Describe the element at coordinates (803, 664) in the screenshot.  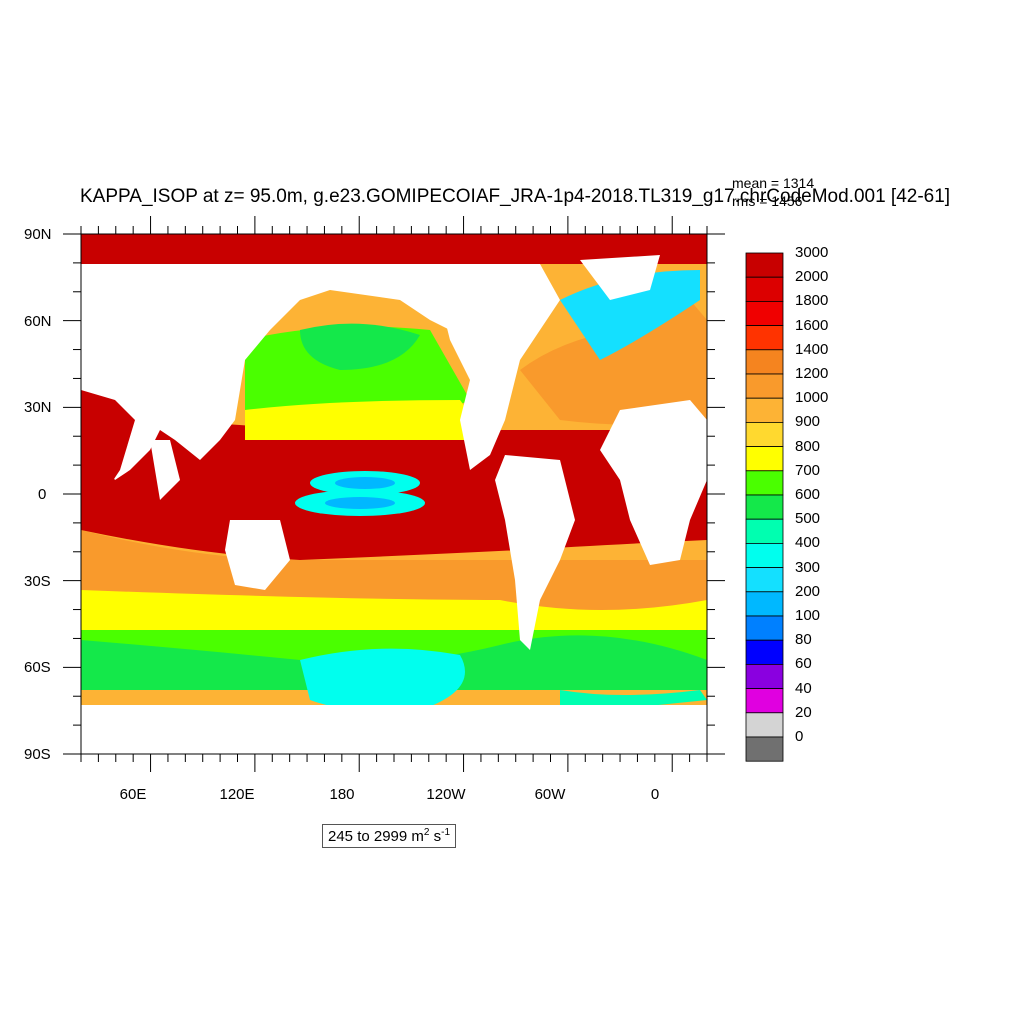
I see `colorbar-label: 60` at that location.